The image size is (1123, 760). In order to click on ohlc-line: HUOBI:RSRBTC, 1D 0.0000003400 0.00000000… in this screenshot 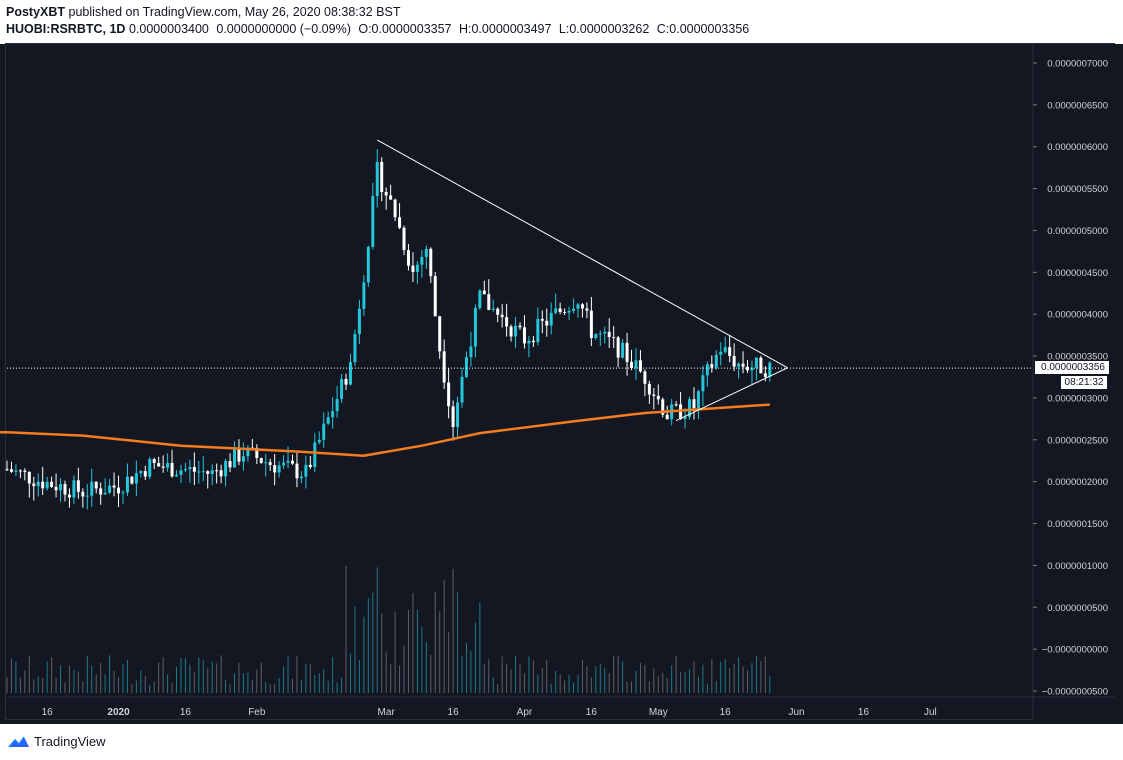, I will do `click(379, 29)`.